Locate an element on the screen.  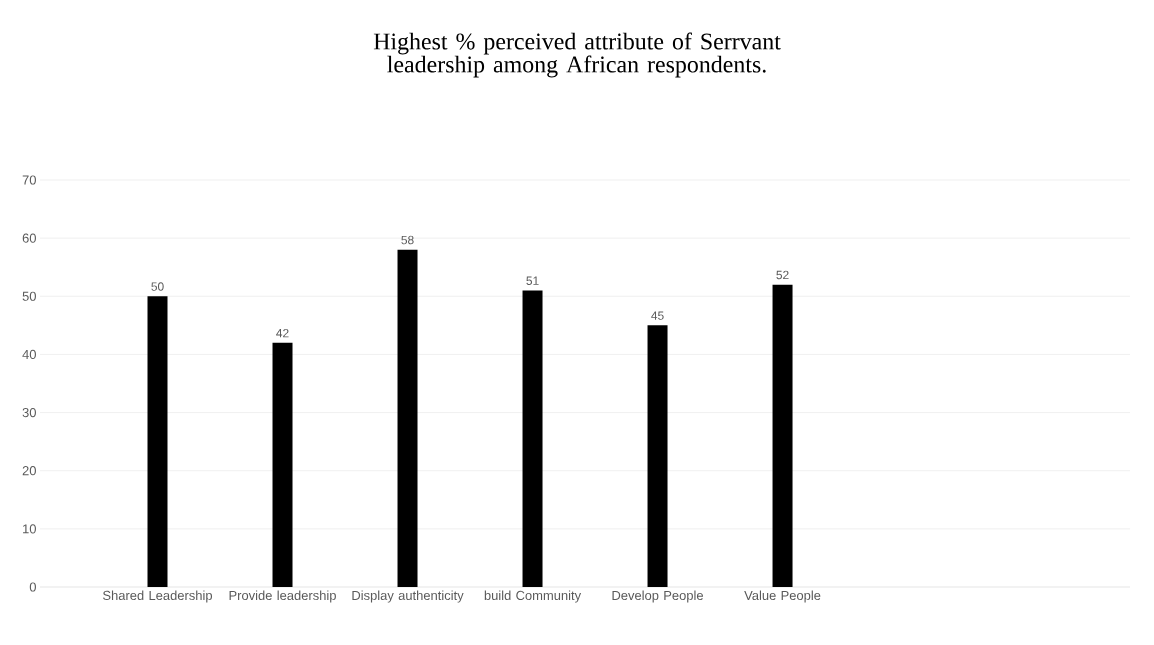
data-label: 42 is located at coordinates (282, 333).